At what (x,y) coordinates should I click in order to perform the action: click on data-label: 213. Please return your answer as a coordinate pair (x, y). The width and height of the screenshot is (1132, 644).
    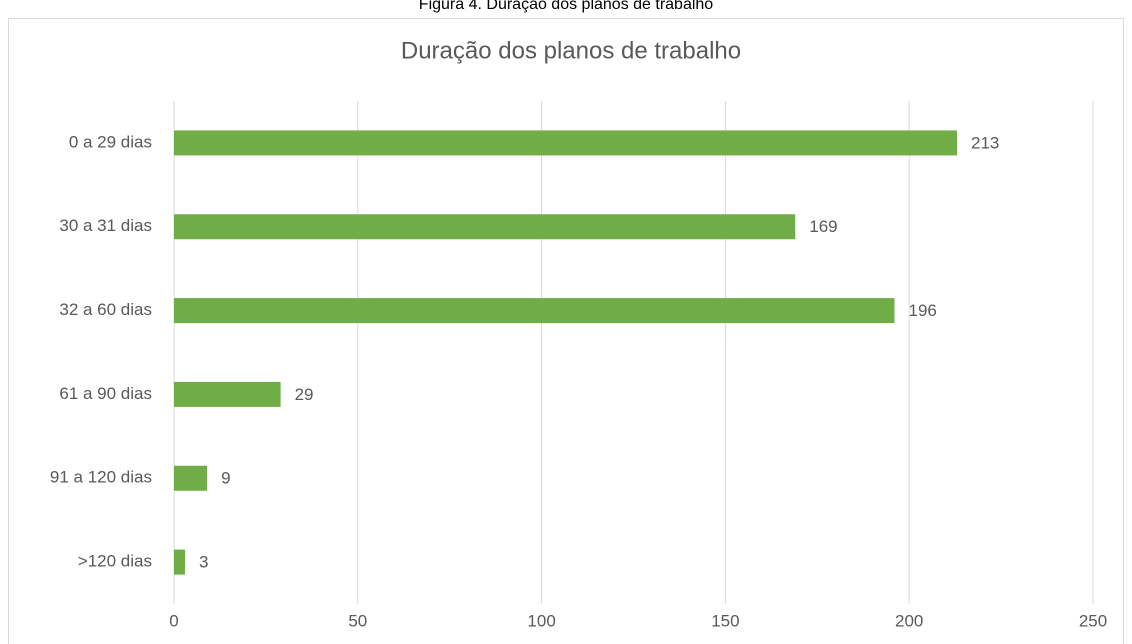
    Looking at the image, I should click on (985, 142).